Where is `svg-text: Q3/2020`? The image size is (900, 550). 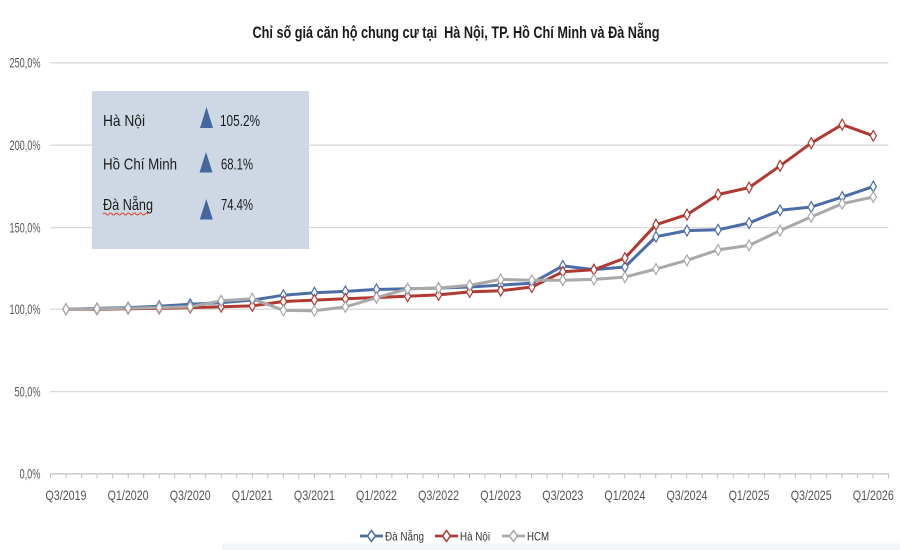
svg-text: Q3/2020 is located at coordinates (190, 495).